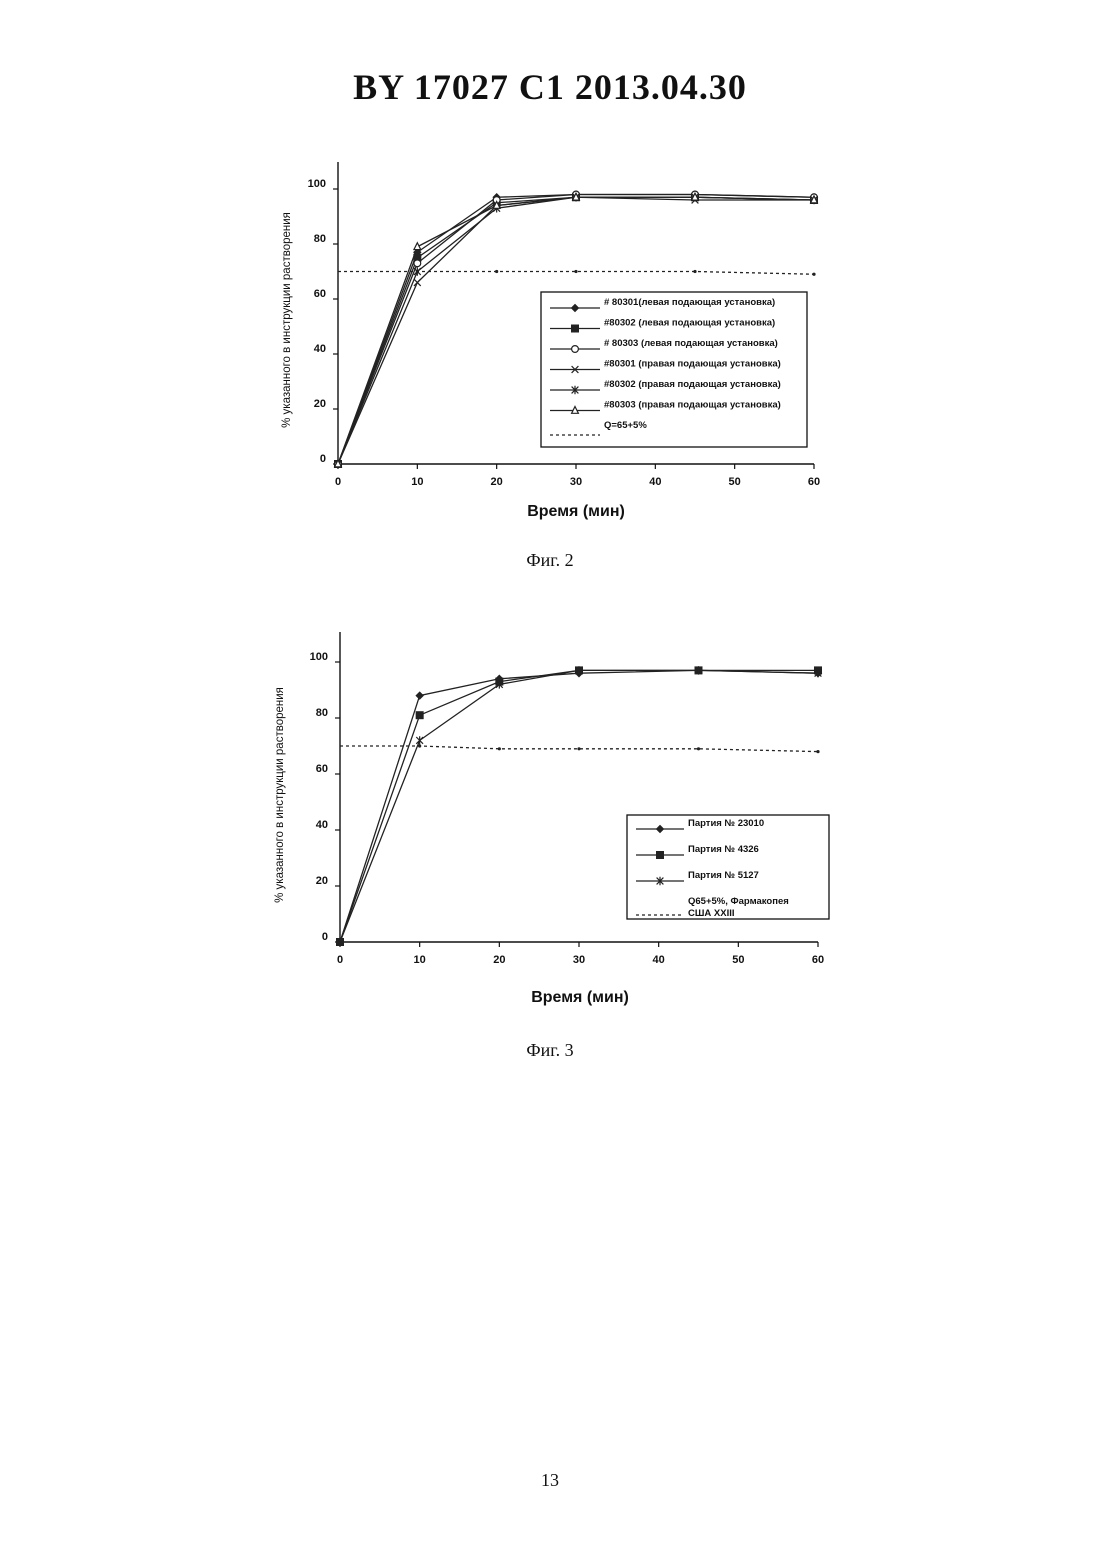 This screenshot has height=1556, width=1100. What do you see at coordinates (625, 425) in the screenshot?
I see `legend-label: Q=65+5%` at bounding box center [625, 425].